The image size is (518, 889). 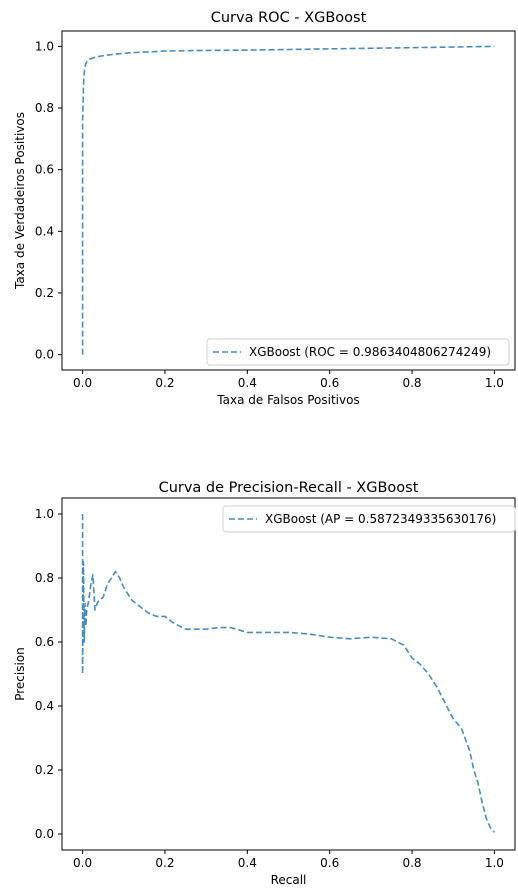 What do you see at coordinates (20, 674) in the screenshot?
I see `pr-y-axis-label: Precision` at bounding box center [20, 674].